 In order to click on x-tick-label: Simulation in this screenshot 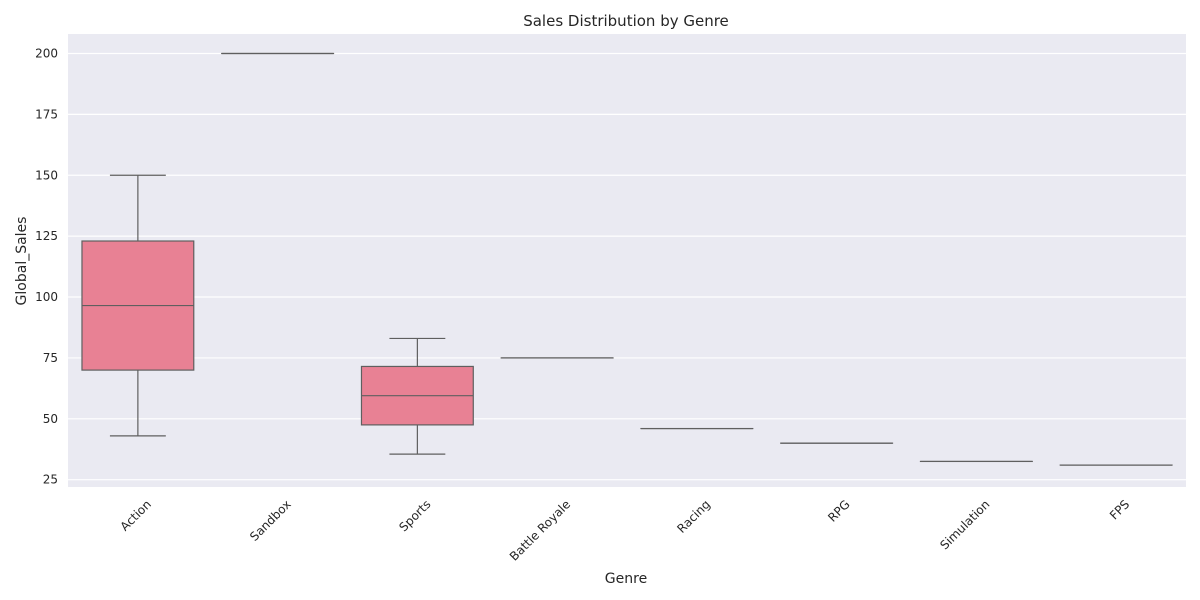, I will do `click(964, 524)`.